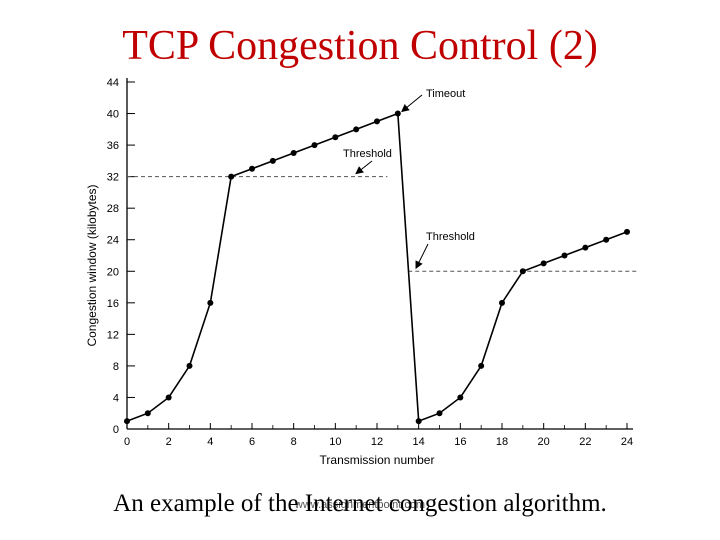 The height and width of the screenshot is (540, 720). I want to click on x-tick-label: 18, so click(502, 442).